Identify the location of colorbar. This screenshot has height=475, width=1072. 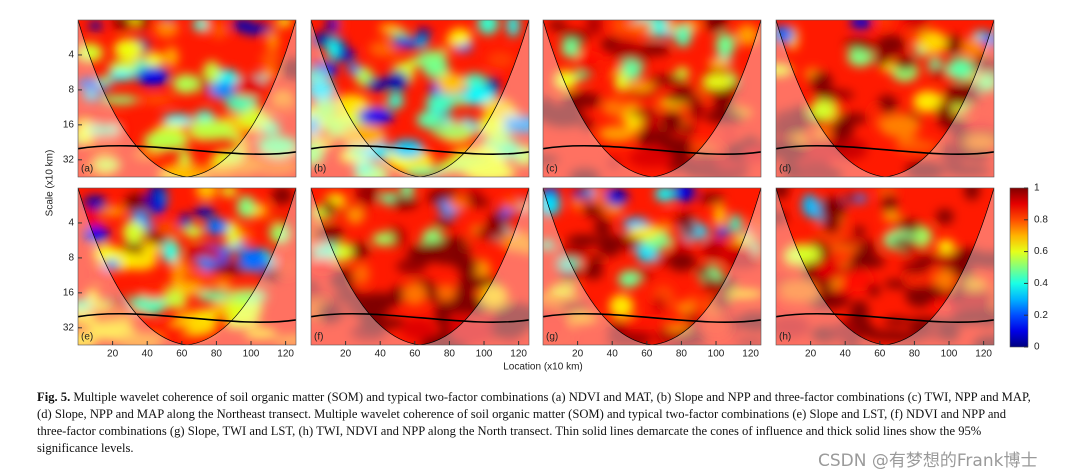
(1019, 267).